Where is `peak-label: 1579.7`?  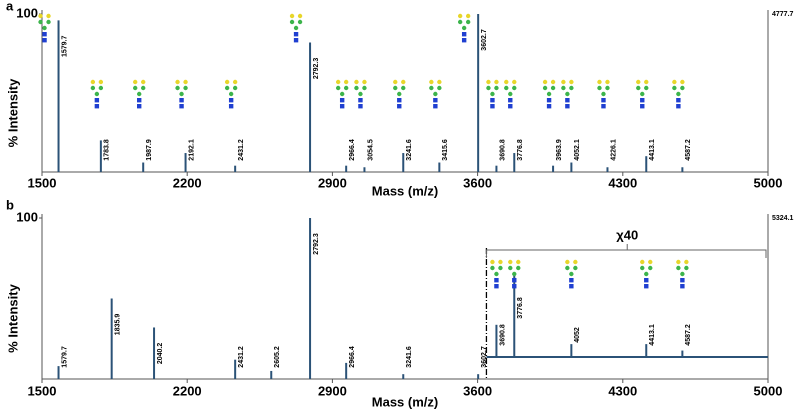
peak-label: 1579.7 is located at coordinates (64, 357).